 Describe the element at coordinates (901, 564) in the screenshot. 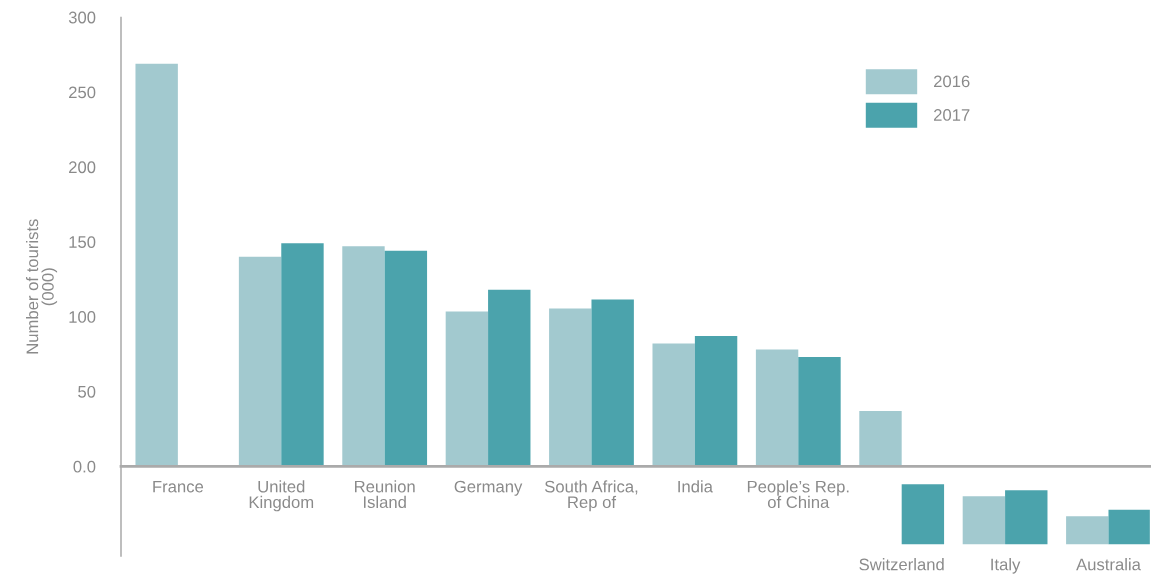

I see `x-tick-label: Switzerland` at that location.